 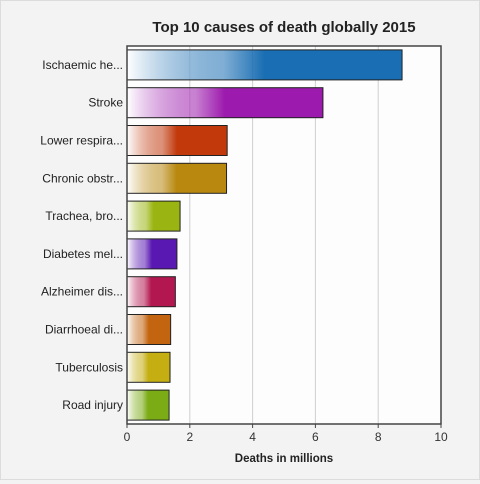 What do you see at coordinates (252, 437) in the screenshot?
I see `x-tick-label: 4` at bounding box center [252, 437].